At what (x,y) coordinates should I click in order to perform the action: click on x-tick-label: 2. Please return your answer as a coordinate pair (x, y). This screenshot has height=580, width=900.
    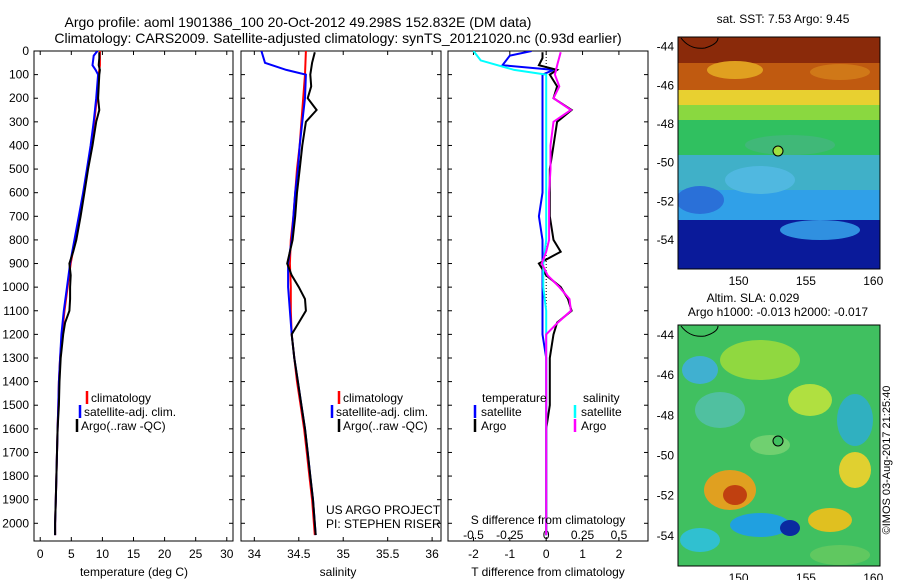
    Looking at the image, I should click on (619, 554).